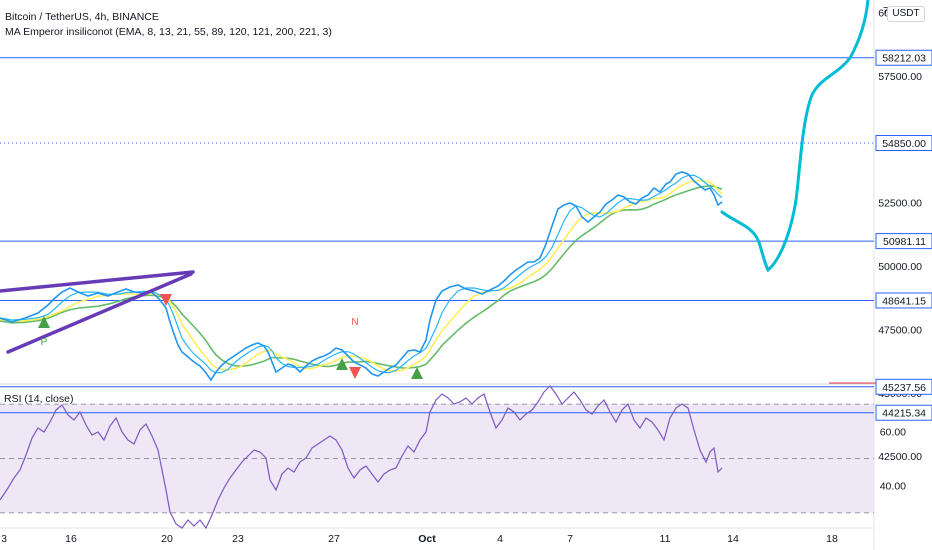 The width and height of the screenshot is (932, 550). Describe the element at coordinates (893, 432) in the screenshot. I see `rsi-tick-label: 60.00` at that location.